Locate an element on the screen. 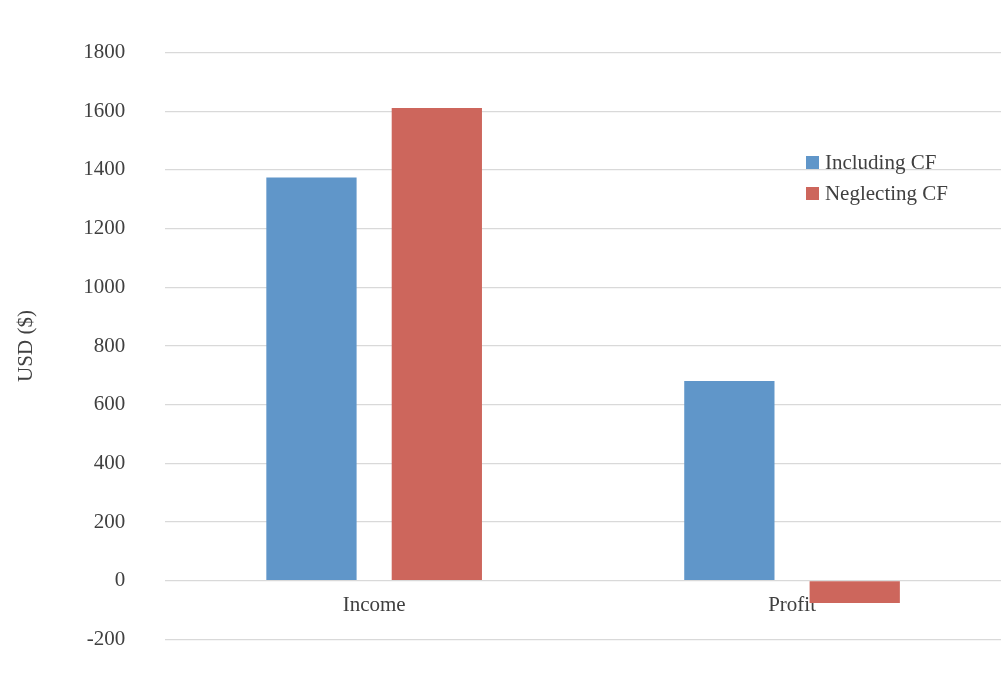  y-tick-label: 1600 is located at coordinates (104, 109).